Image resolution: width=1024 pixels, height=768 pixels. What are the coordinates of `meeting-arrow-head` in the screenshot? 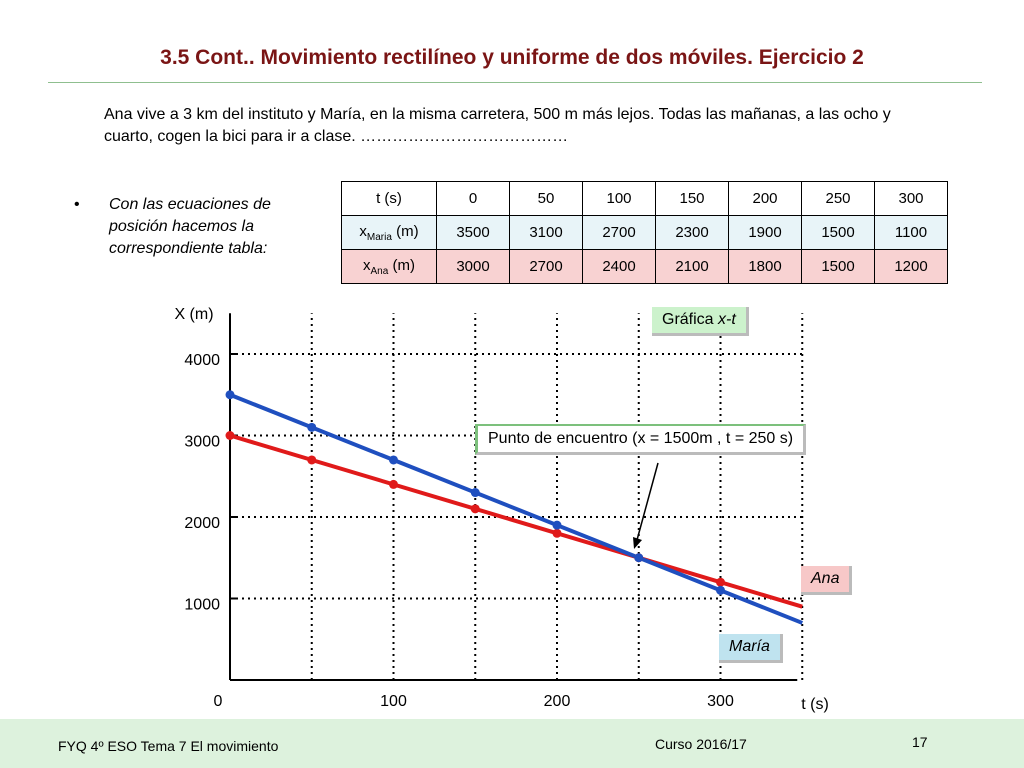 It's located at (637, 543).